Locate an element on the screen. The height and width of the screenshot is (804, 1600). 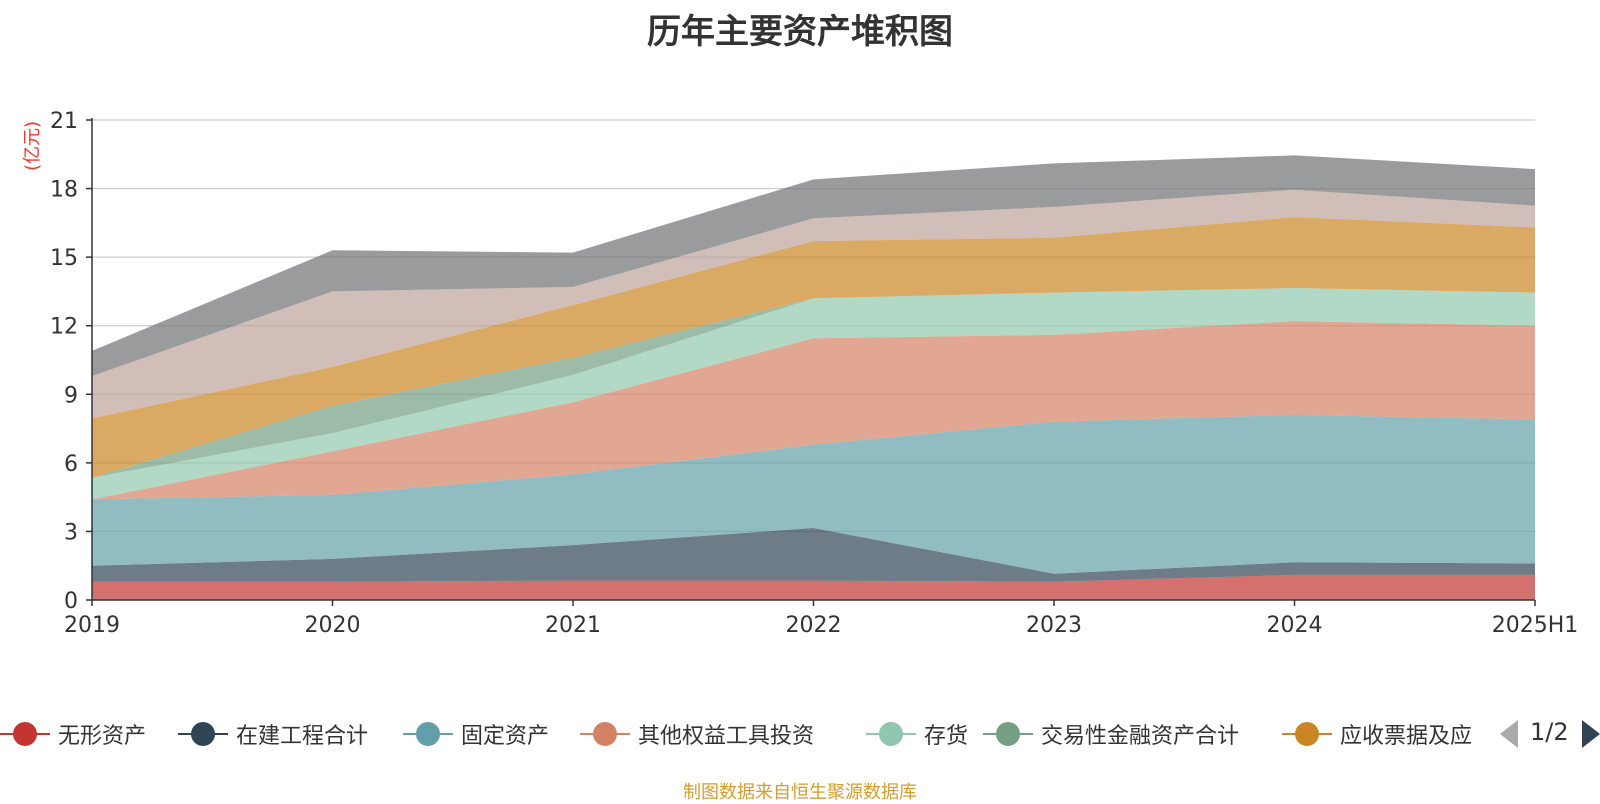
x-tick-label: 2019 is located at coordinates (92, 625).